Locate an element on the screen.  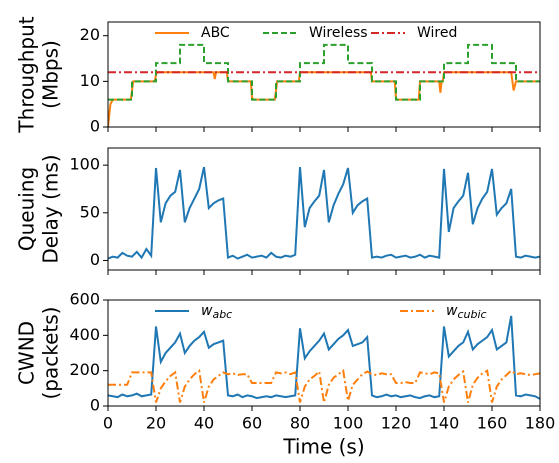
legend-label: ABC is located at coordinates (215, 33).